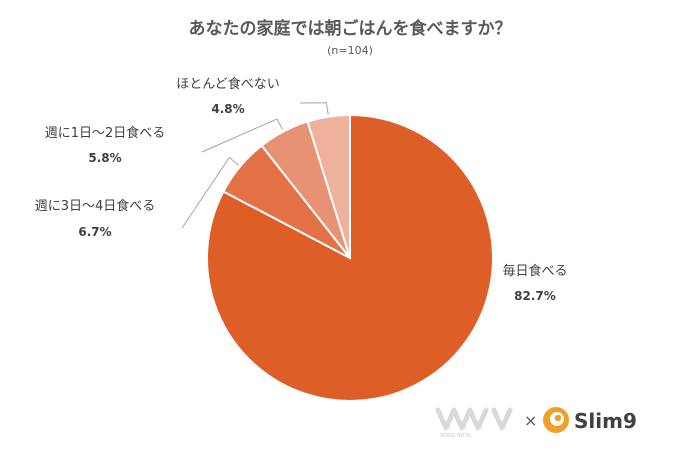 This screenshot has height=450, width=700. What do you see at coordinates (95, 206) in the screenshot?
I see `slice-label: 週に3日〜4日食べる` at bounding box center [95, 206].